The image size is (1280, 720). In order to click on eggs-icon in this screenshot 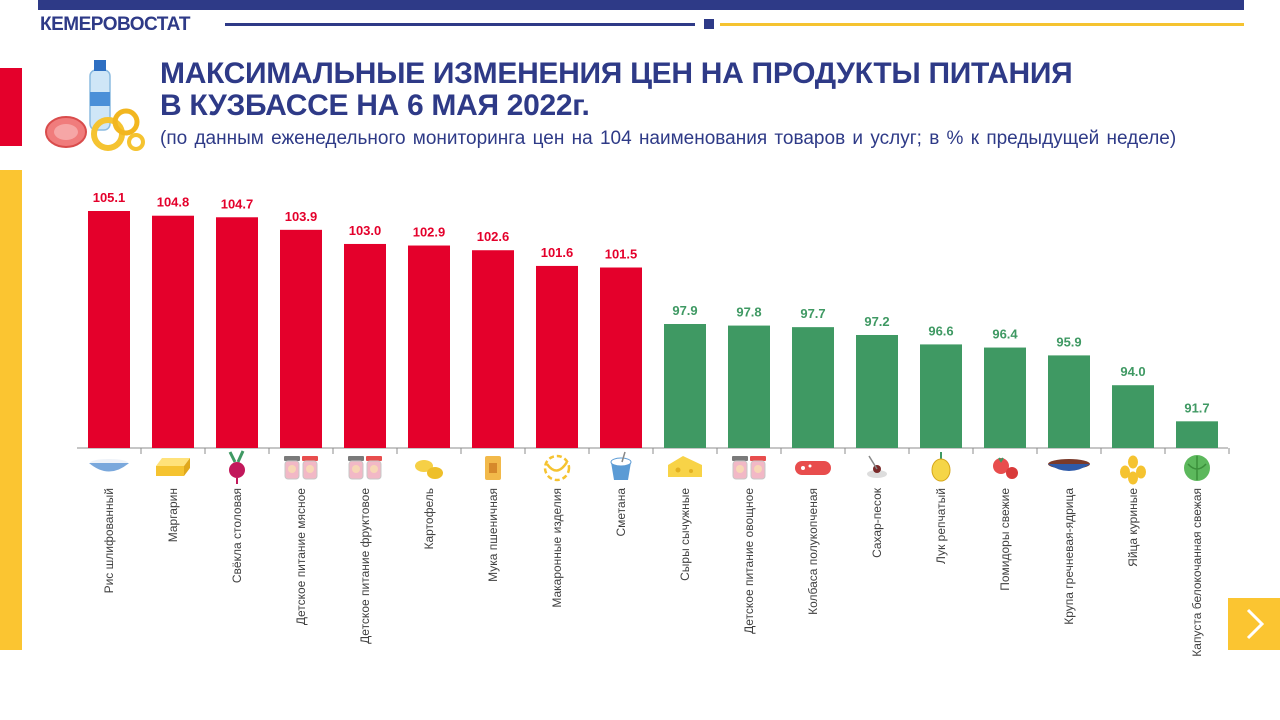, I will do `click(1133, 470)`.